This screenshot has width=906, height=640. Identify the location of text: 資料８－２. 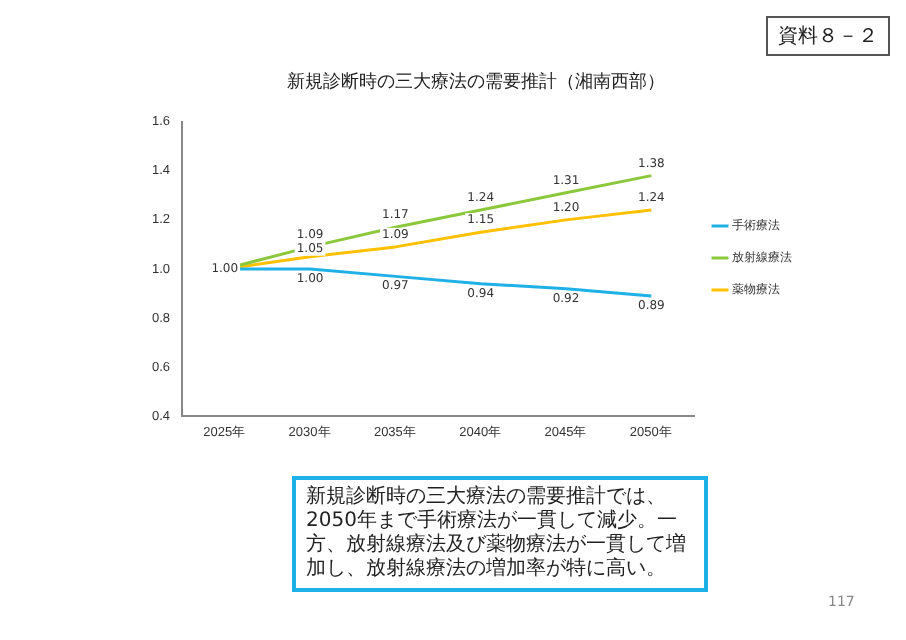
(828, 36).